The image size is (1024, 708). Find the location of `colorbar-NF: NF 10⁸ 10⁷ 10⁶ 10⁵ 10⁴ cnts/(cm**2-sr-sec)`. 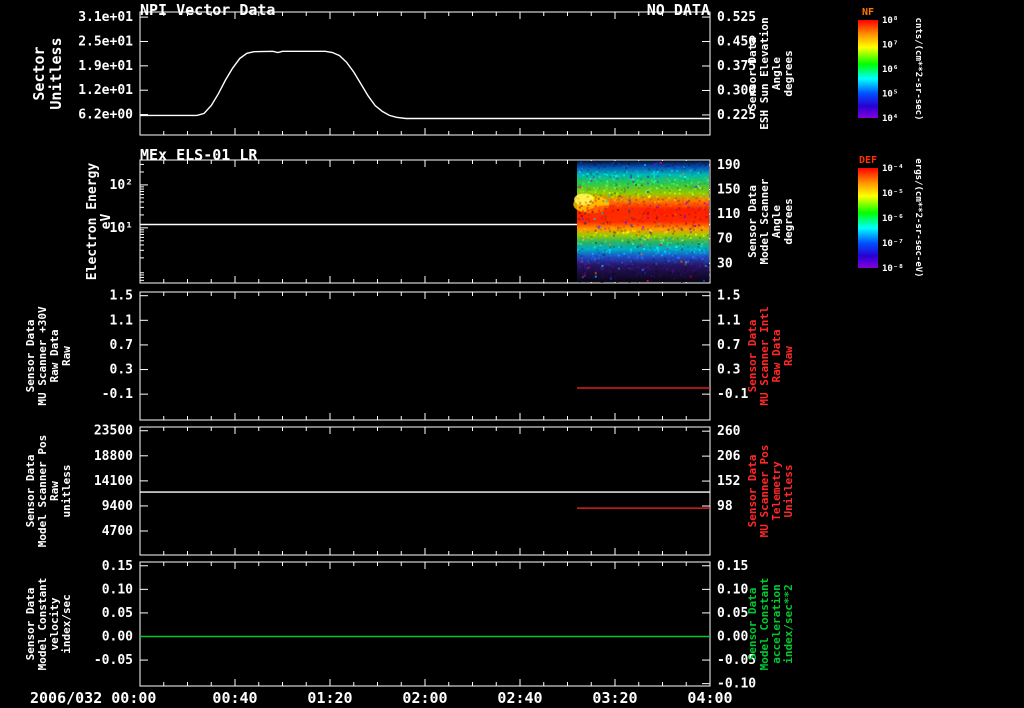

colorbar-NF: NF 10⁸ 10⁷ 10⁶ 10⁵ 10⁴ cnts/(cm**2-sr-sec) is located at coordinates (890, 65).